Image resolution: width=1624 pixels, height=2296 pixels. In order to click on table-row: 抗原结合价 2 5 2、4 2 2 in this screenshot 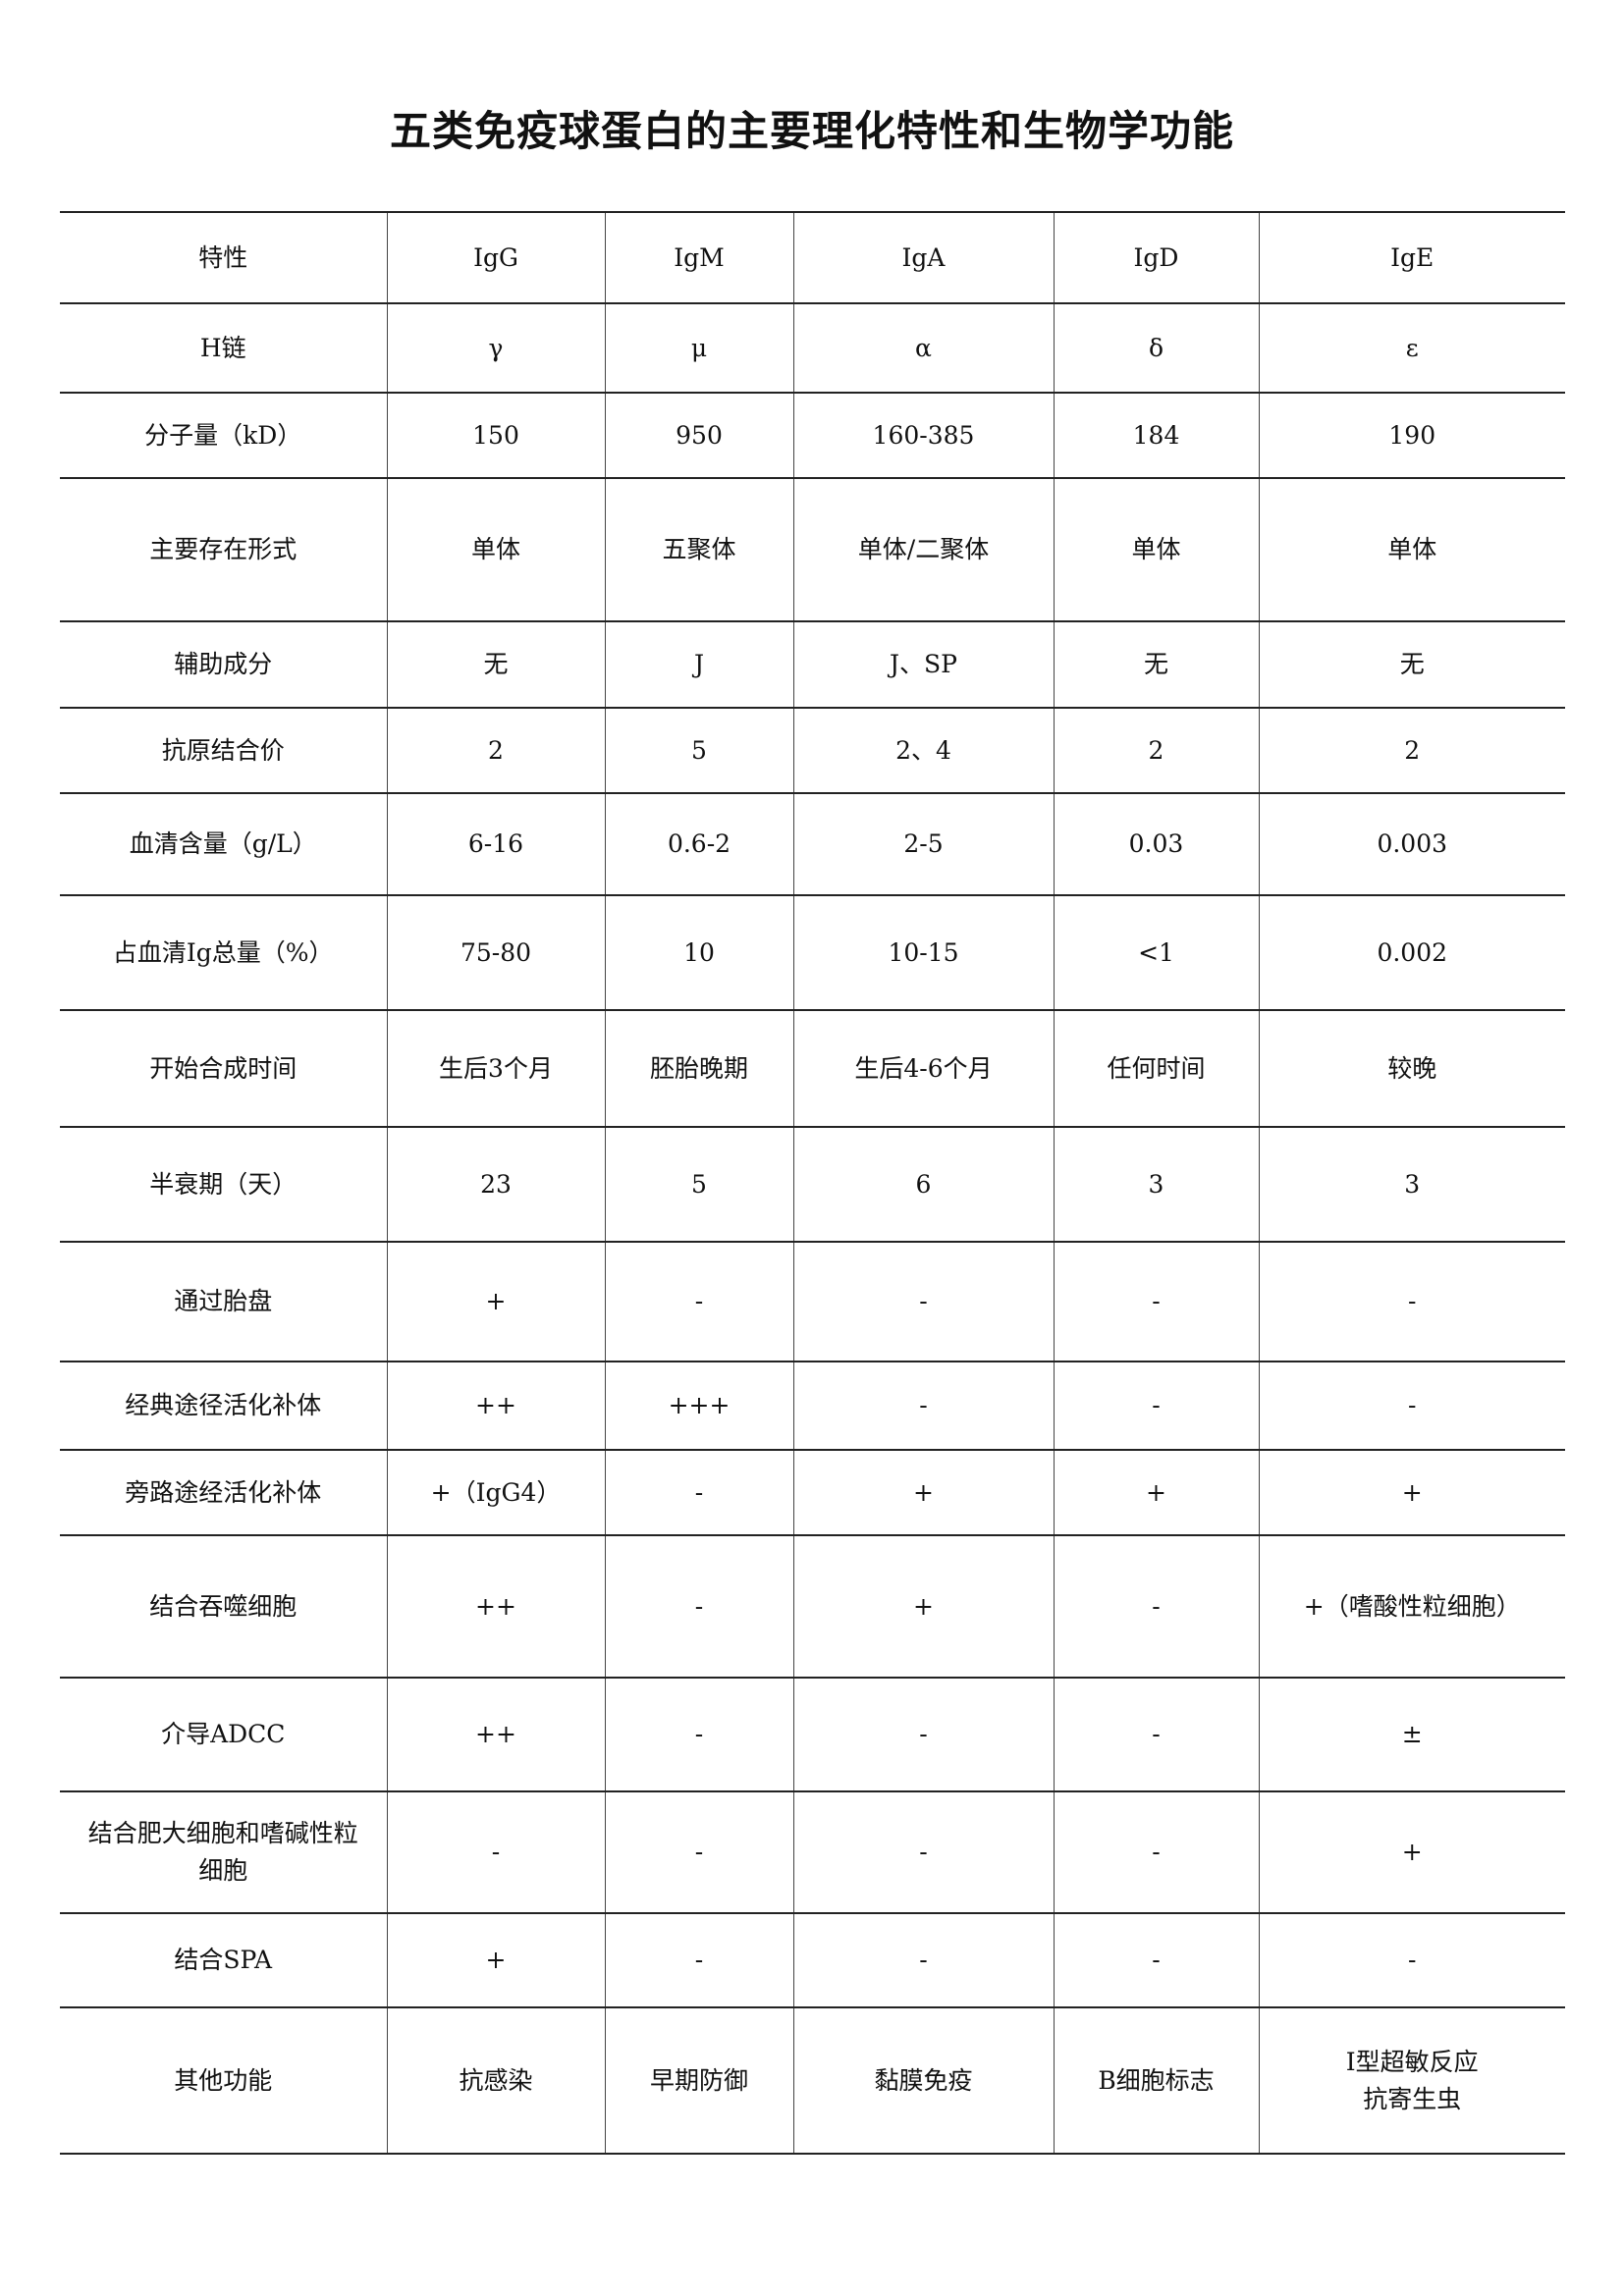, I will do `click(812, 750)`.